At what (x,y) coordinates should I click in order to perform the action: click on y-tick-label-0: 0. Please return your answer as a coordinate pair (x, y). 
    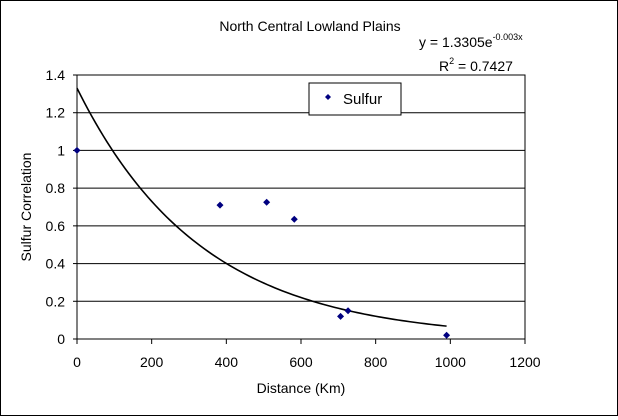
    Looking at the image, I should click on (61, 339).